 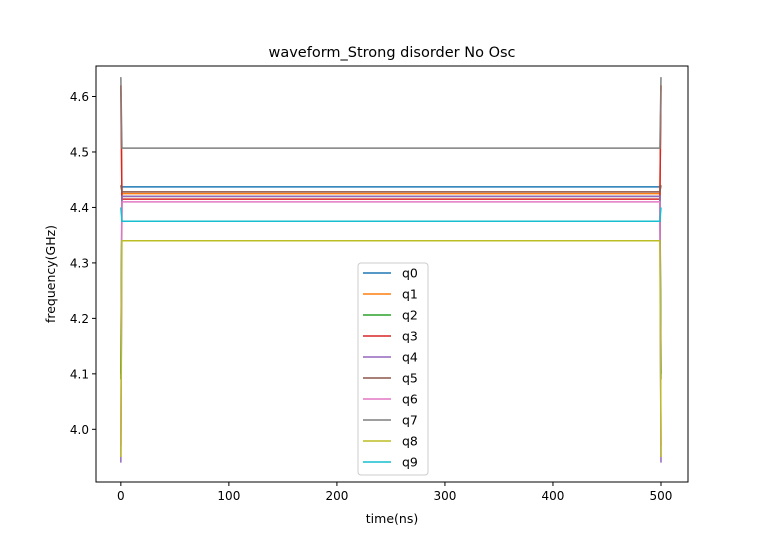 I want to click on y-tick-label: 4.6, so click(x=79, y=97).